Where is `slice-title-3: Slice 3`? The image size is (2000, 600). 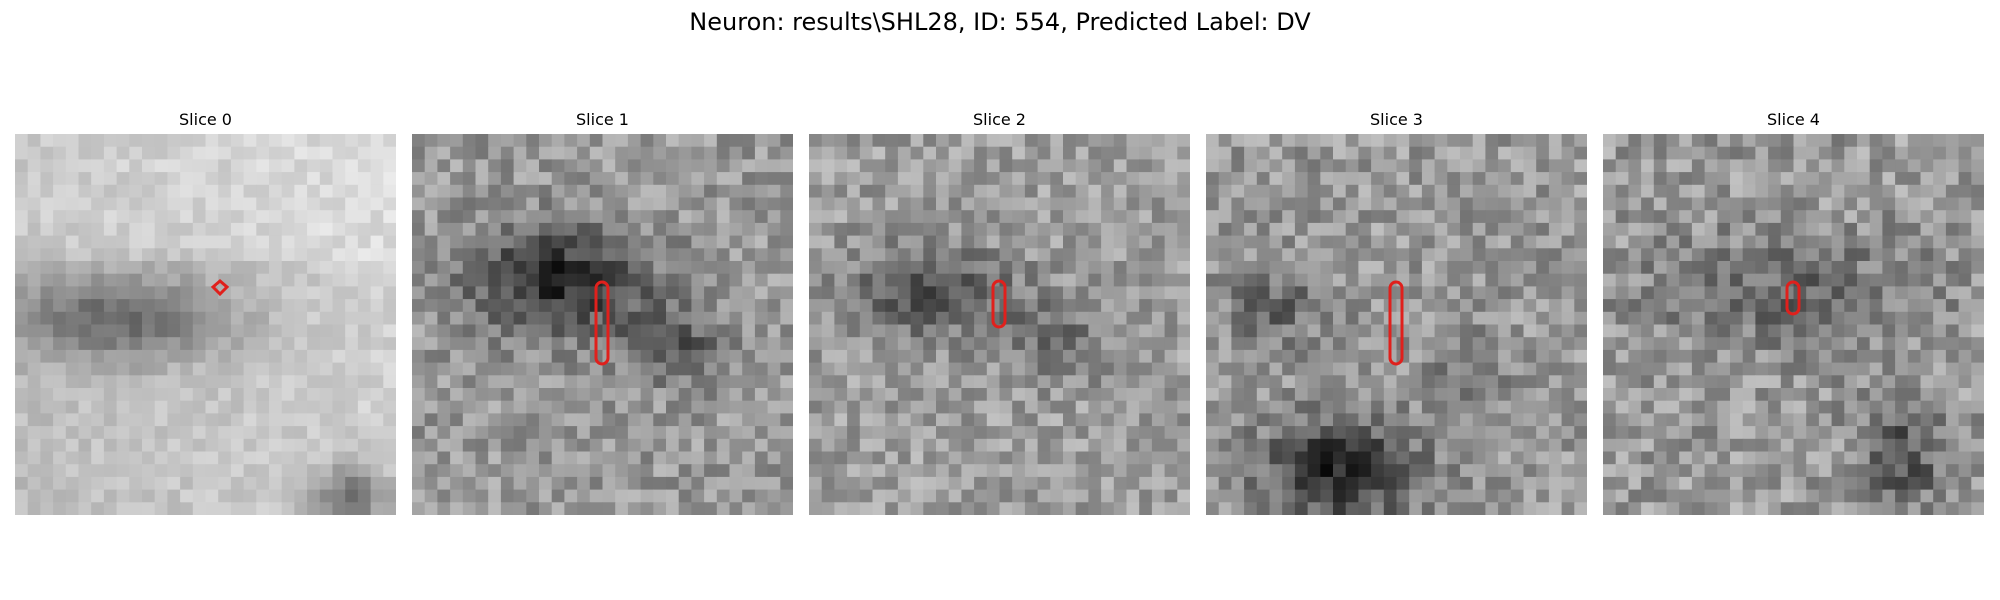 slice-title-3: Slice 3 is located at coordinates (1396, 119).